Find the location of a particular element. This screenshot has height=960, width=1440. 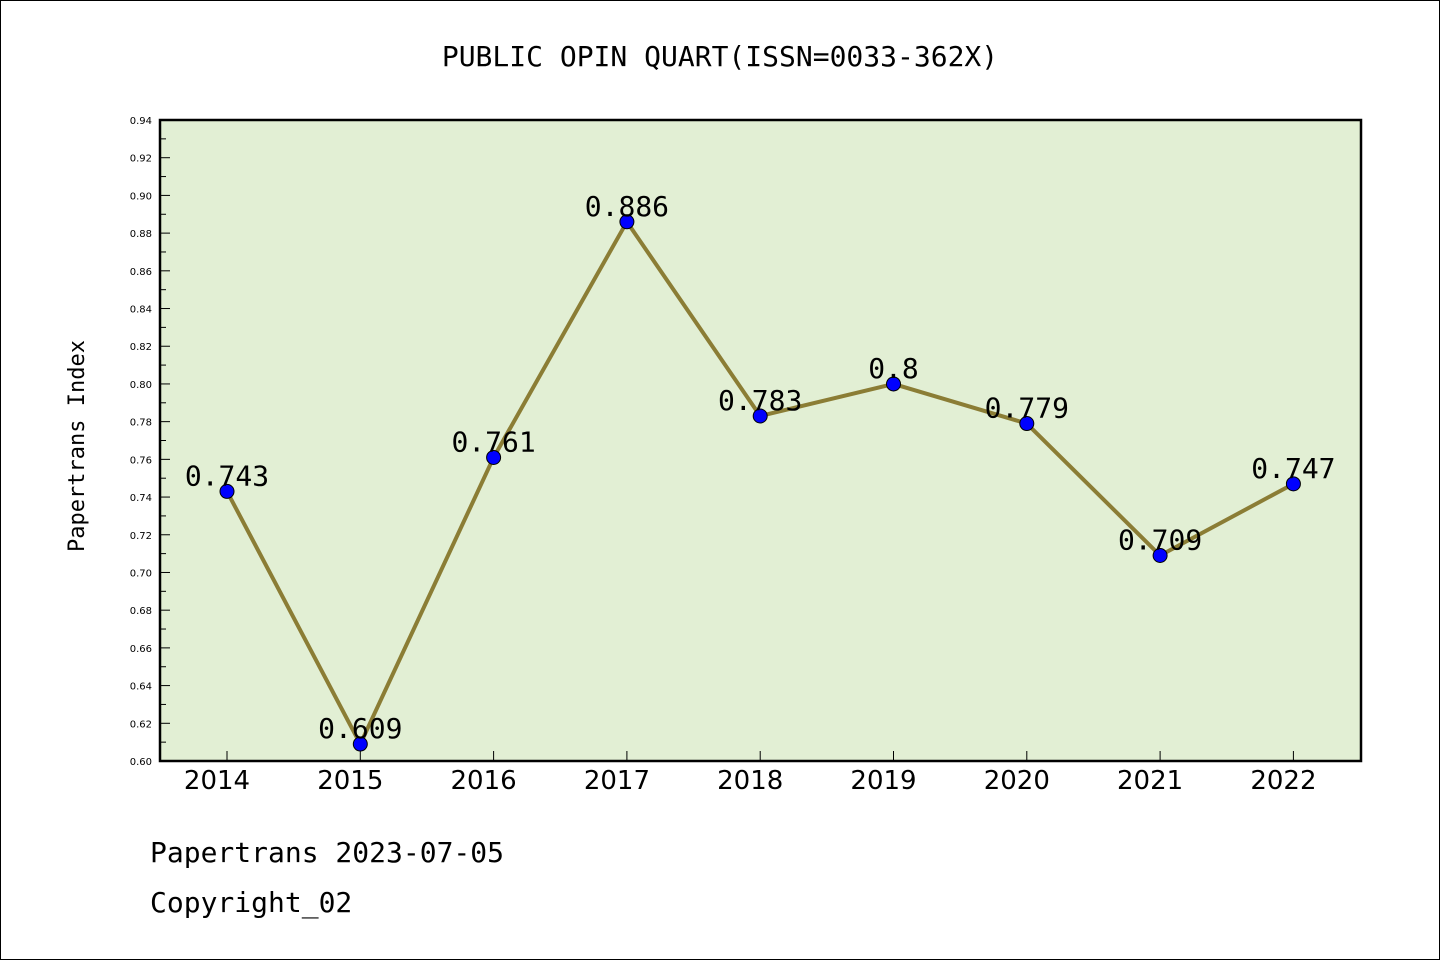

x-tick-label: 2022 is located at coordinates (1283, 781).